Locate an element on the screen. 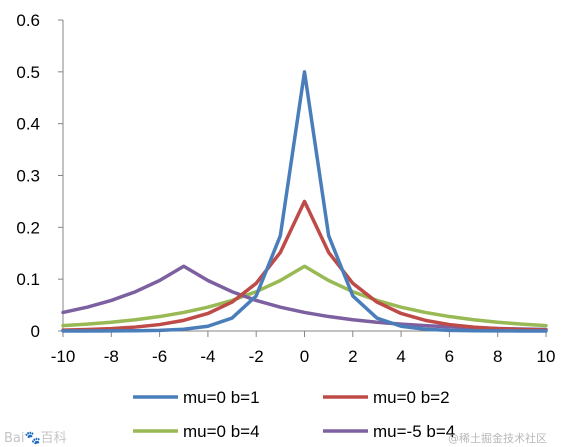  x-tick-label: -4 is located at coordinates (207, 356).